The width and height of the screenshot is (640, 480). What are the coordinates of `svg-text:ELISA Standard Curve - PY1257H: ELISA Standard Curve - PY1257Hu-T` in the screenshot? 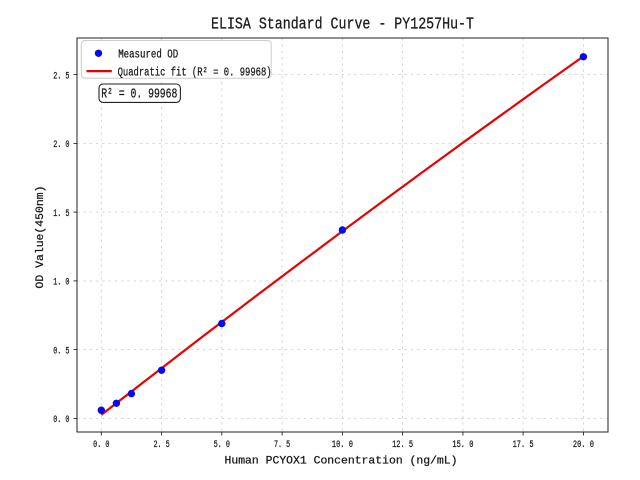 It's located at (342, 25).